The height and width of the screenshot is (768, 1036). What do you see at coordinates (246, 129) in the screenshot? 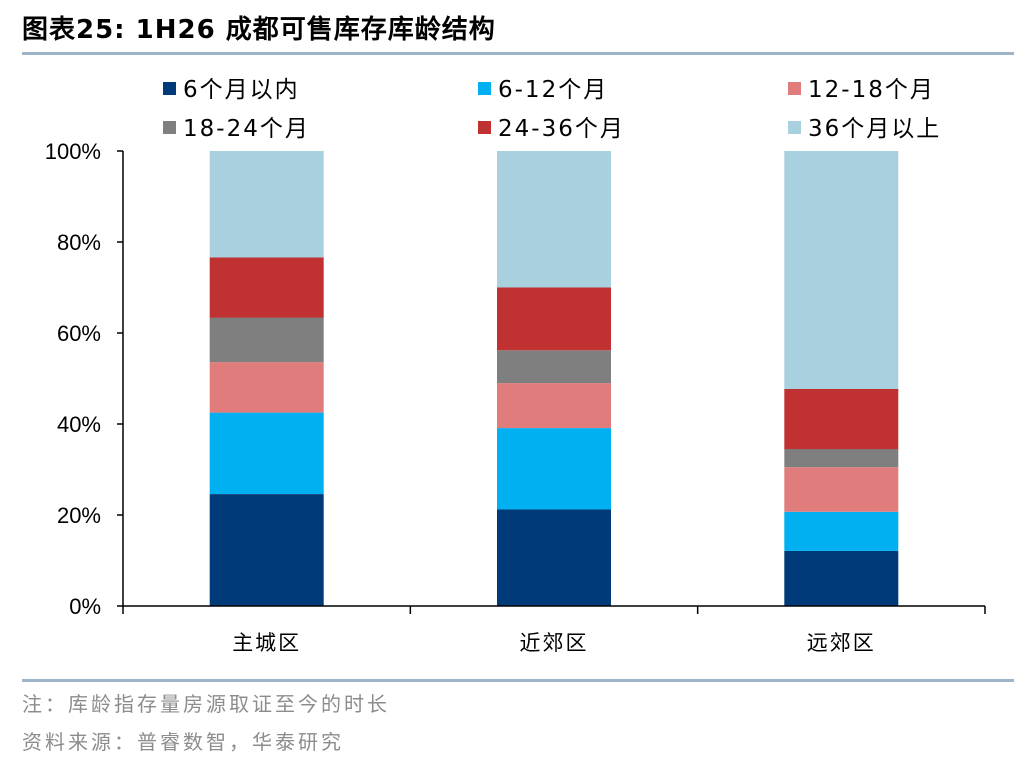
I see `legend-label: 18-24个月` at bounding box center [246, 129].